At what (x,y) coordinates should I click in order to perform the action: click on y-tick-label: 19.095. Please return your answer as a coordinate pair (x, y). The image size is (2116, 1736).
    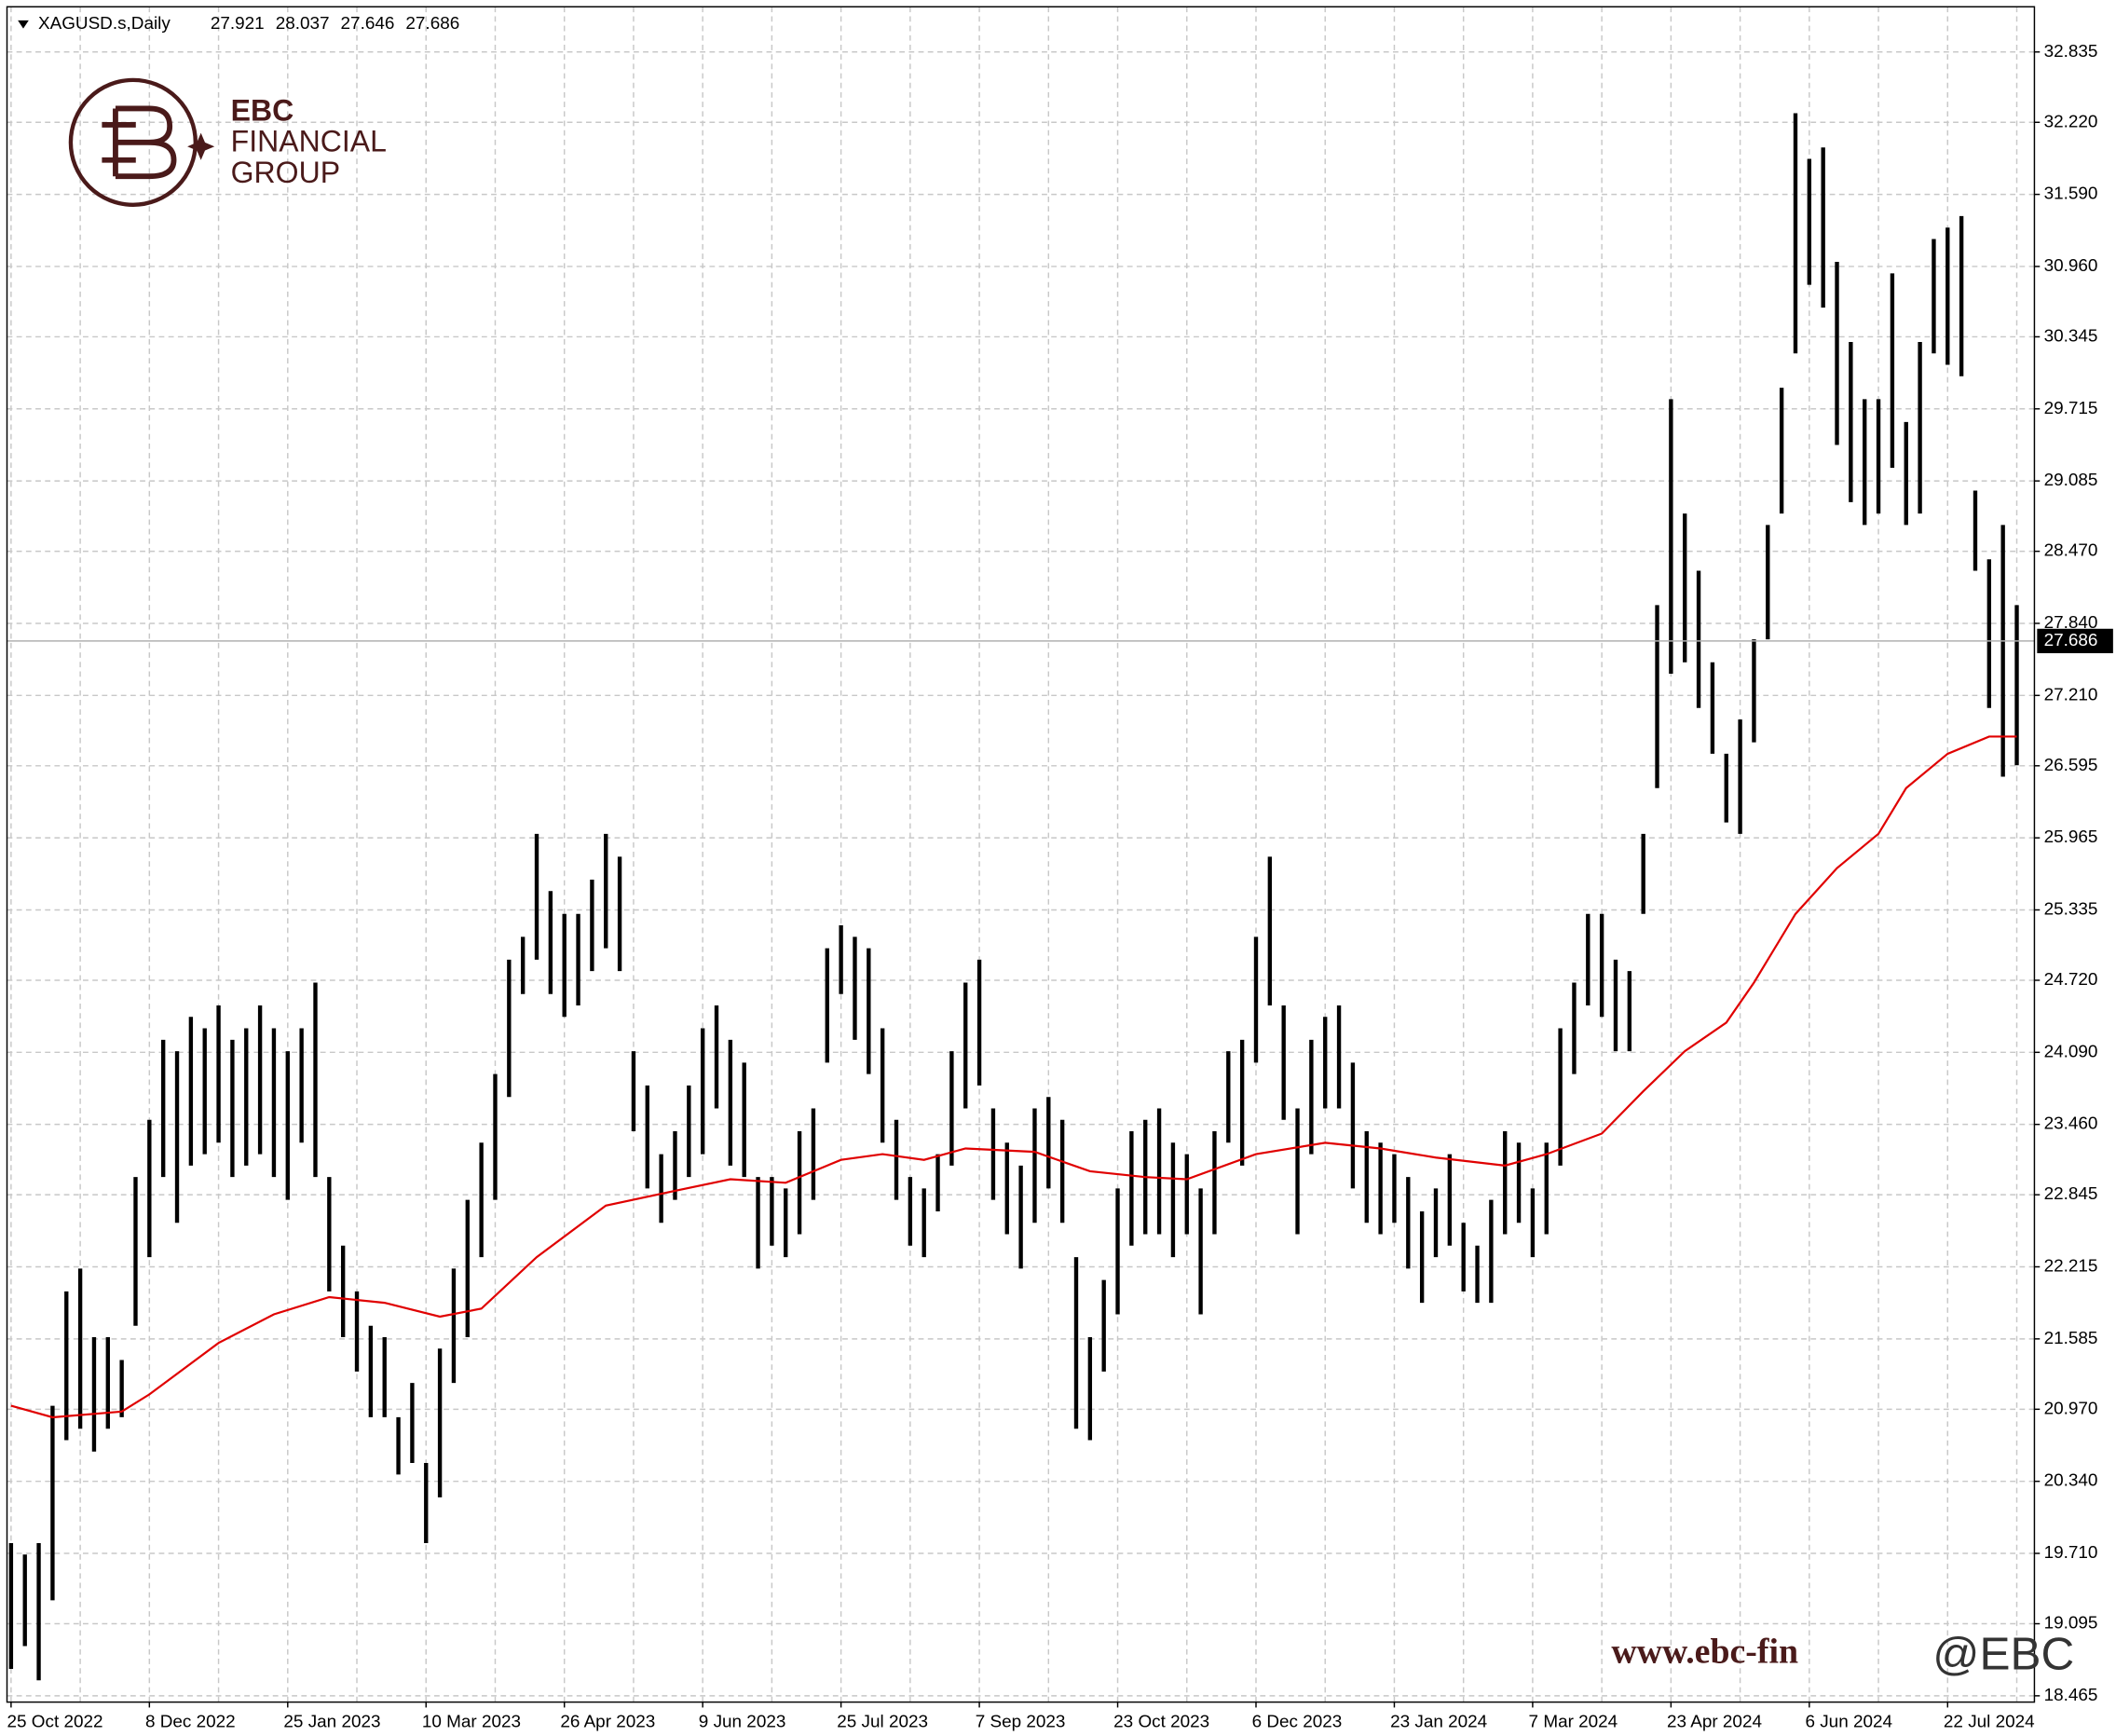
    Looking at the image, I should click on (2071, 1623).